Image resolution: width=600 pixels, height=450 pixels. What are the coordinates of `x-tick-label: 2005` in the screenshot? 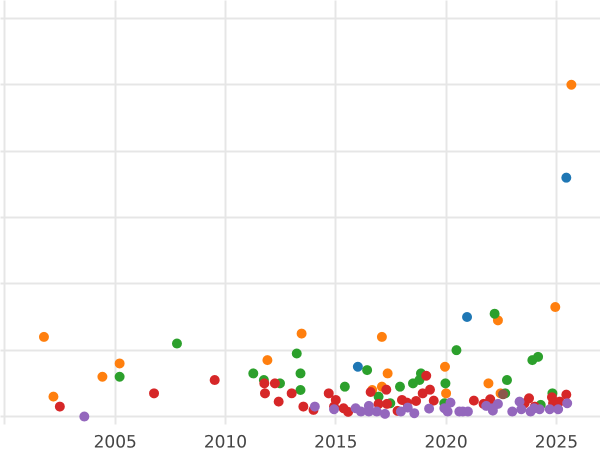 It's located at (115, 441).